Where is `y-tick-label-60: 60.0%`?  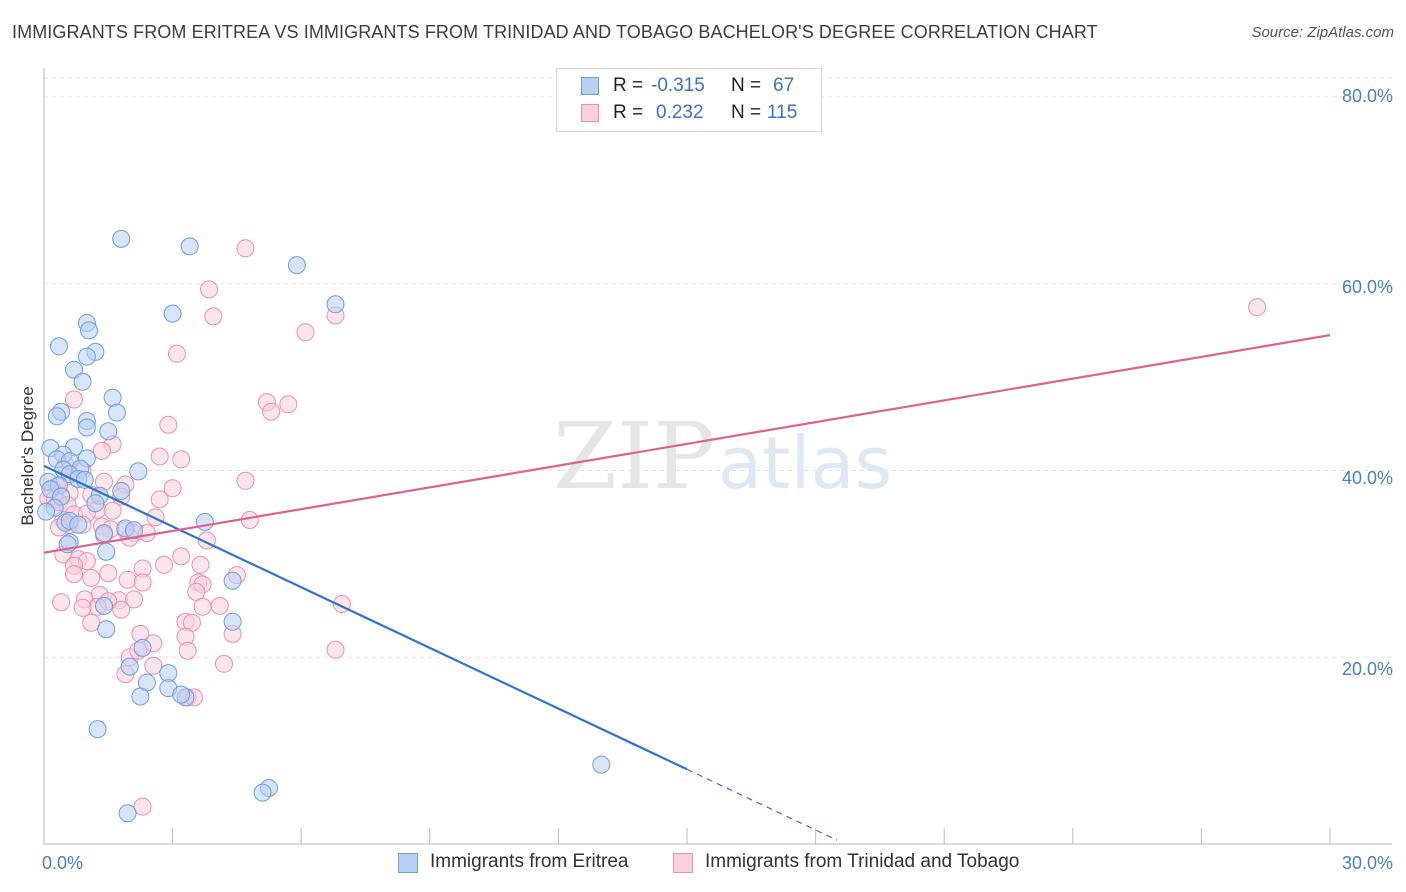 y-tick-label-60: 60.0% is located at coordinates (1367, 287).